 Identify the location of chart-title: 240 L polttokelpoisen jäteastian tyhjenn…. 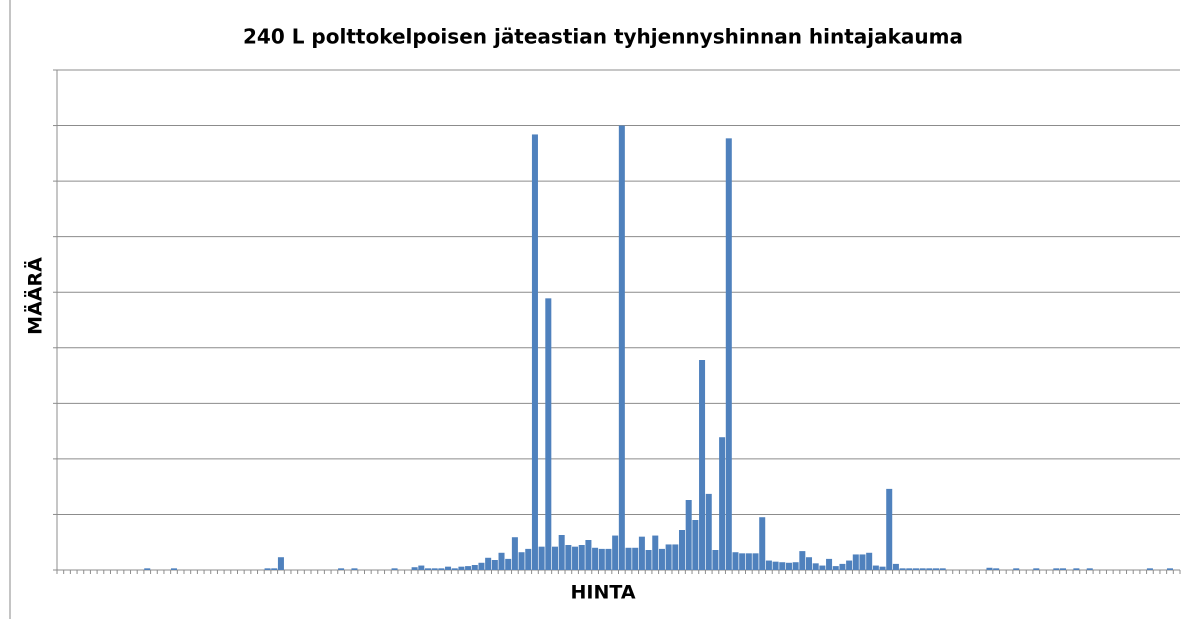
(603, 37).